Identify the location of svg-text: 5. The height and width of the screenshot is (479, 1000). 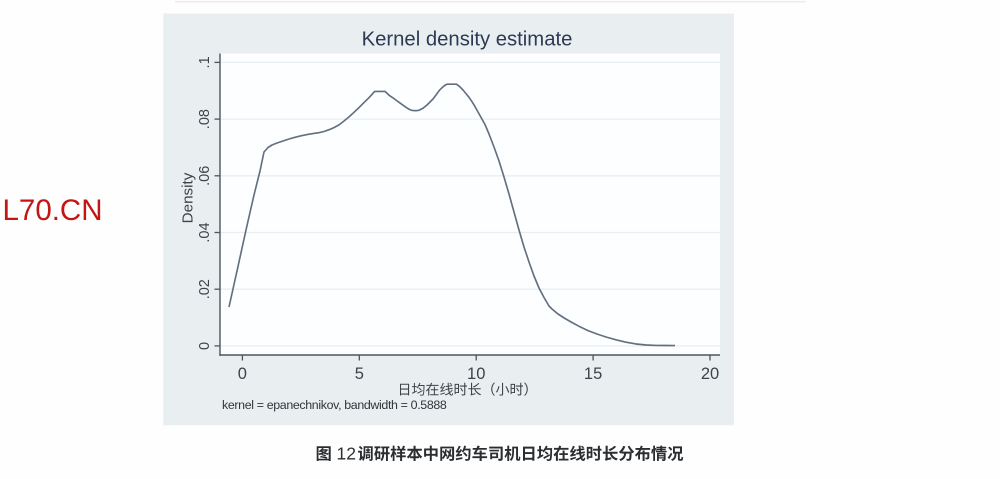
(359, 374).